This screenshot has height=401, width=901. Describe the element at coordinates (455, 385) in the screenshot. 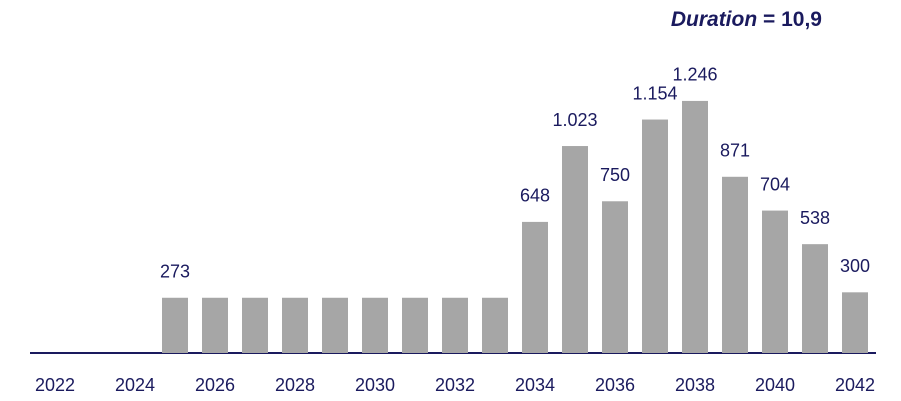

I see `x-tick-label: 2032` at that location.